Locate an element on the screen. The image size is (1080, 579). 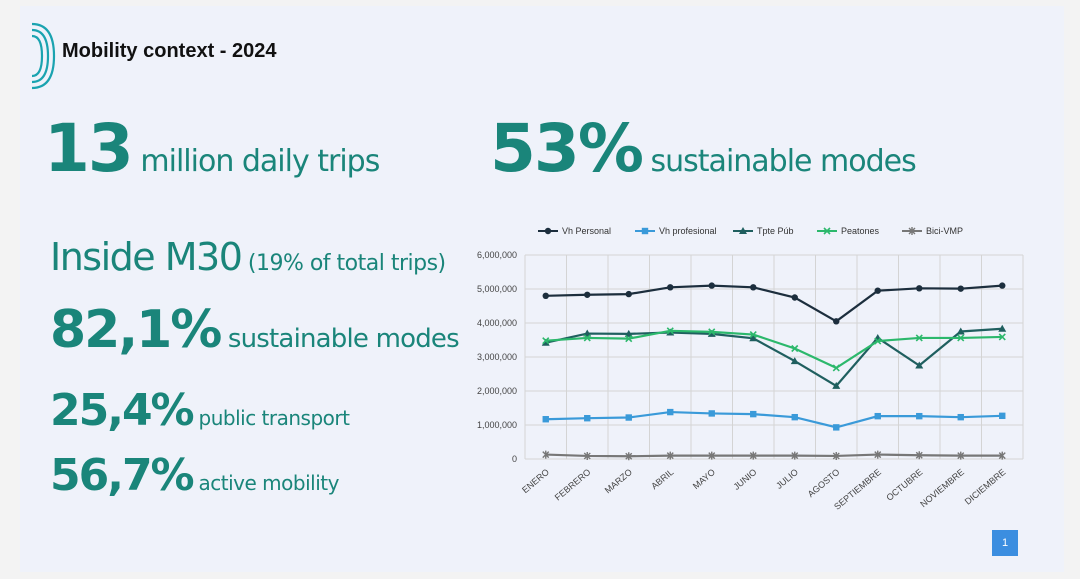
x-tick-label: ENERO is located at coordinates (535, 481).